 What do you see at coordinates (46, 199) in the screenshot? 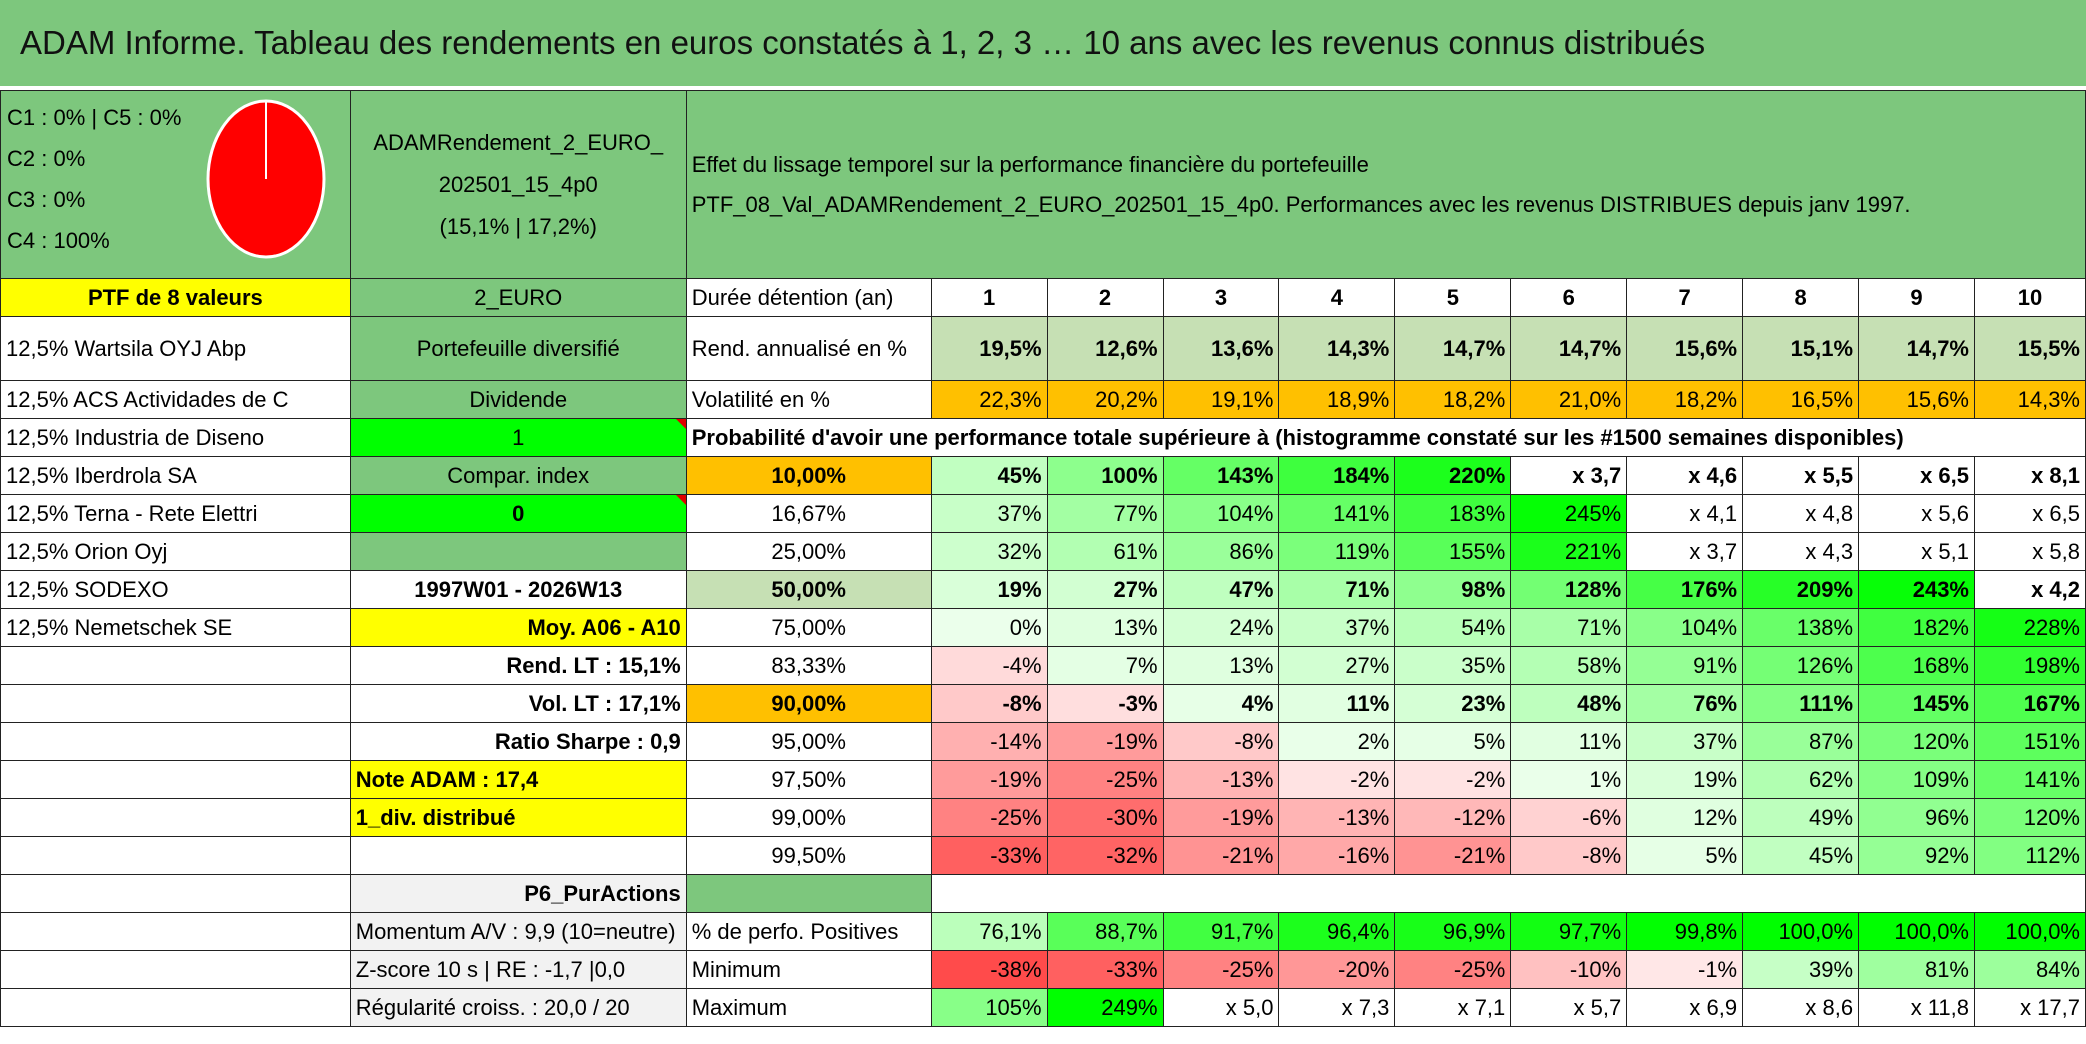
I see `allocation-c3: C3 : 0%` at bounding box center [46, 199].